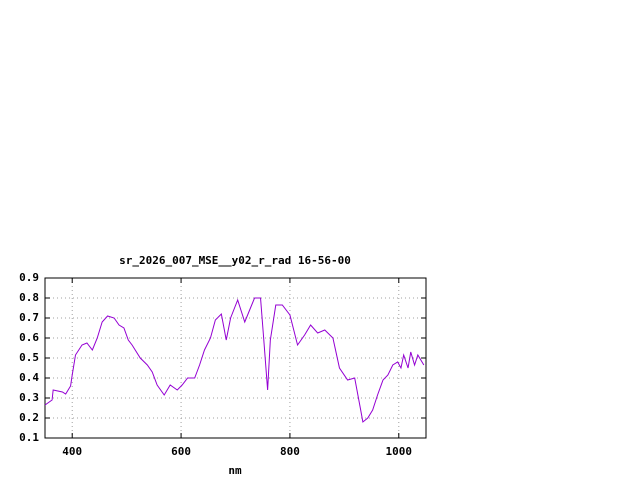 The width and height of the screenshot is (640, 480). What do you see at coordinates (29, 357) in the screenshot?
I see `y-tick-label: 0.5` at bounding box center [29, 357].